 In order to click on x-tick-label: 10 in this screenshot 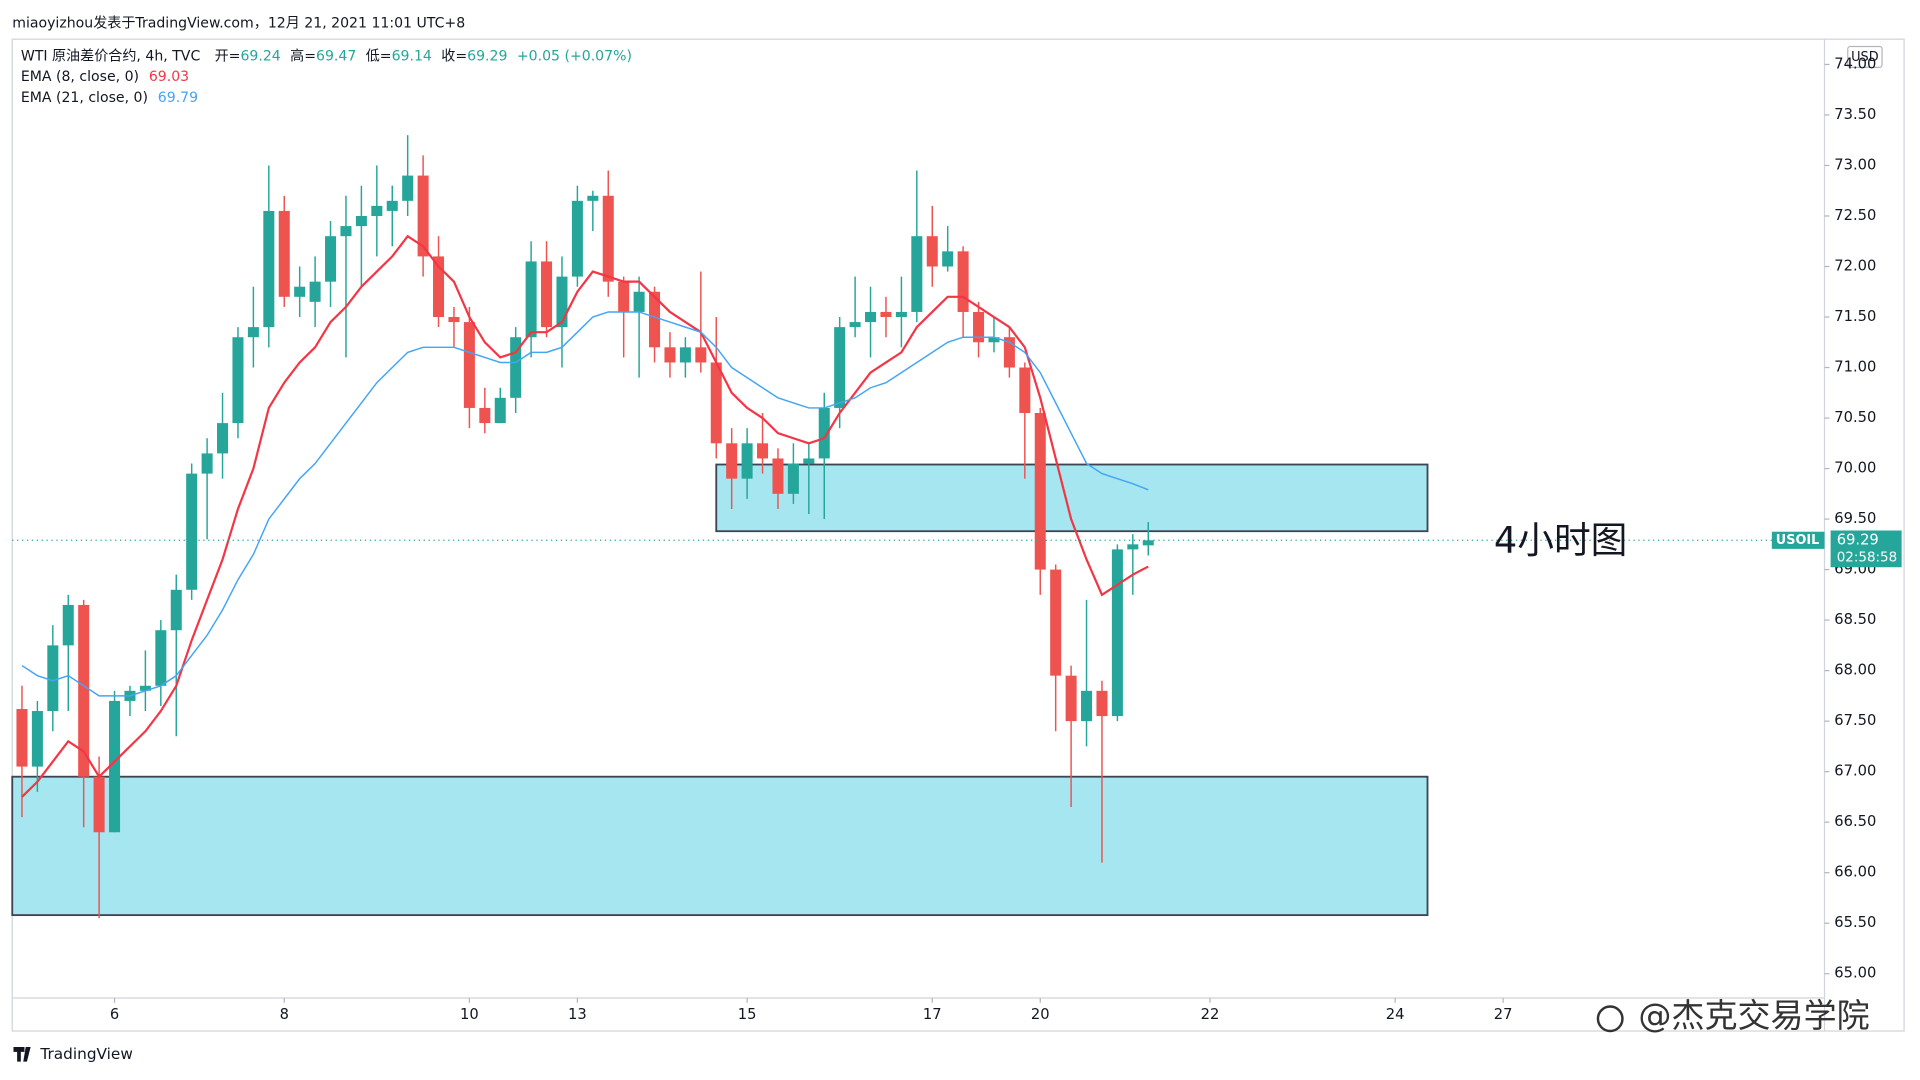, I will do `click(469, 1014)`.